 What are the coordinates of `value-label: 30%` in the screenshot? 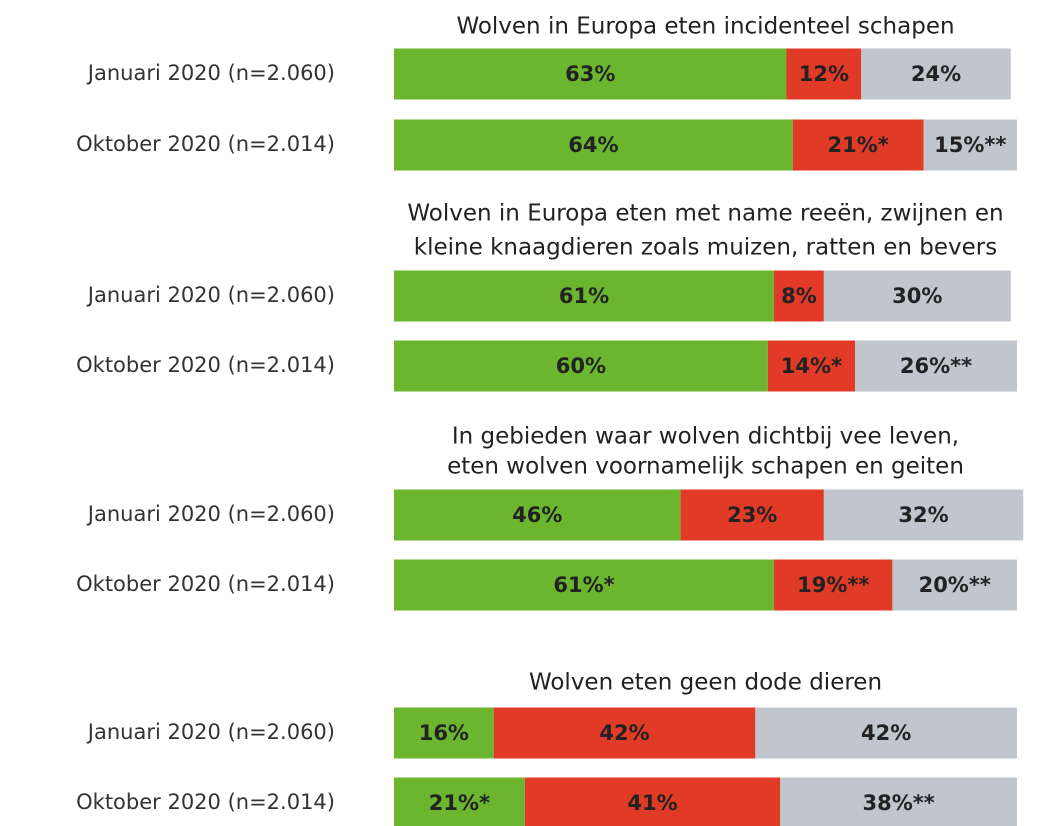 It's located at (917, 296).